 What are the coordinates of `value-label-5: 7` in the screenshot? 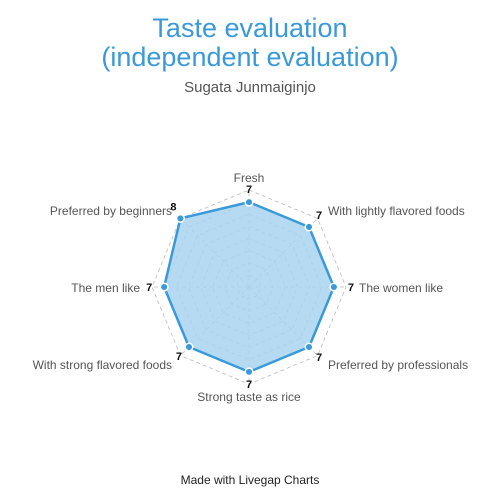 It's located at (249, 385).